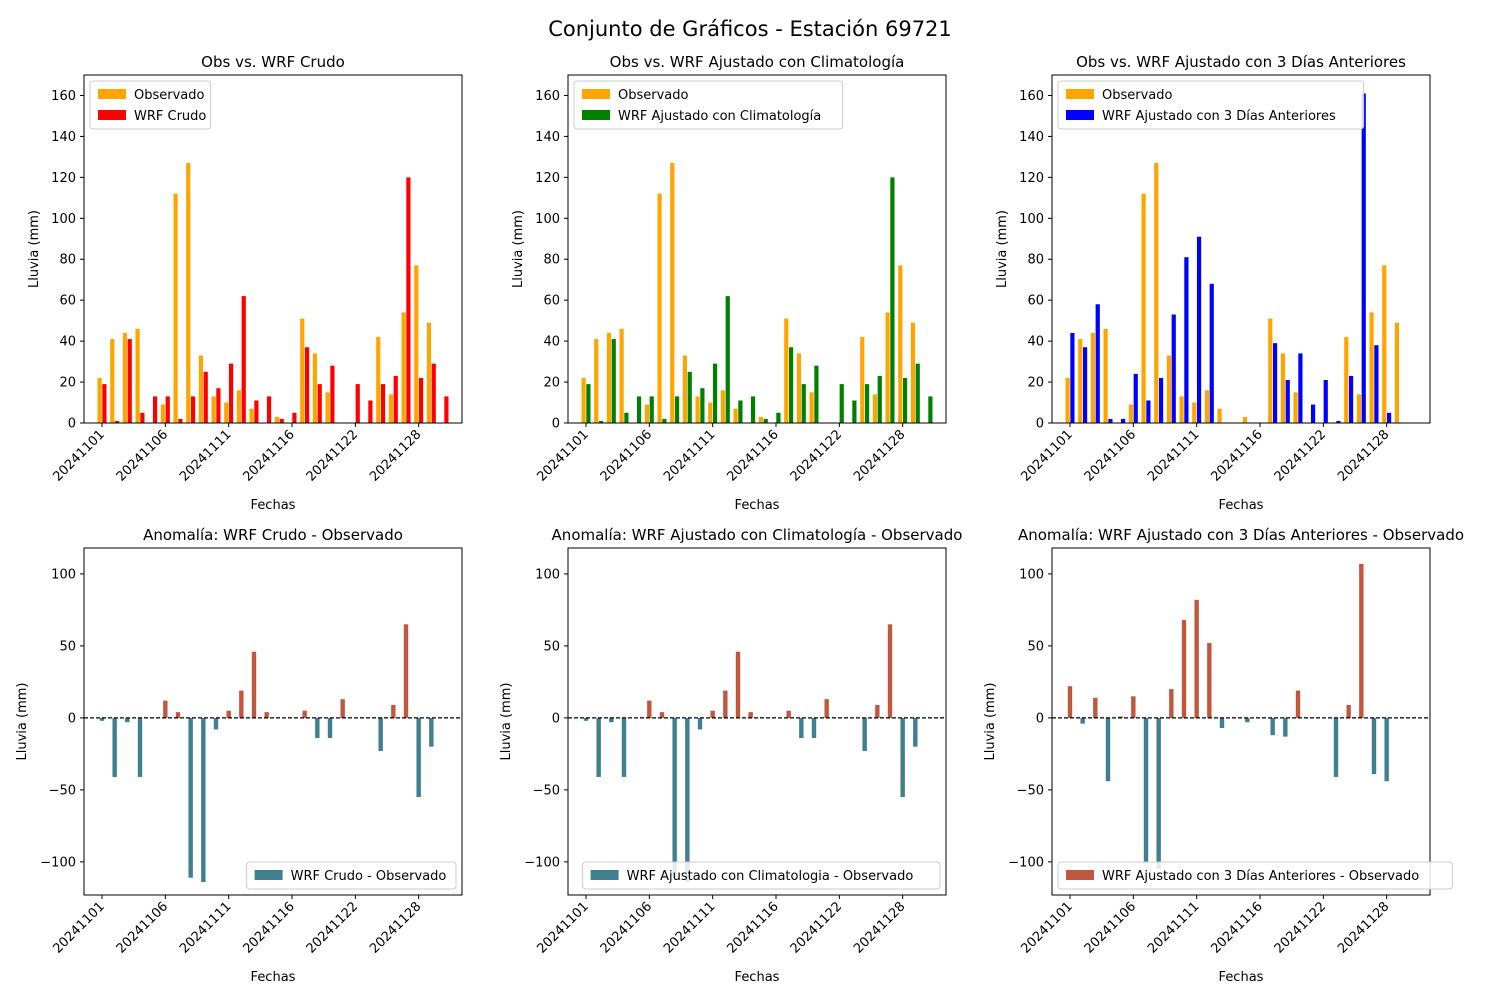  What do you see at coordinates (750, 29) in the screenshot?
I see `figure-title: Conjunto de Gráficos - Estación 69721` at bounding box center [750, 29].